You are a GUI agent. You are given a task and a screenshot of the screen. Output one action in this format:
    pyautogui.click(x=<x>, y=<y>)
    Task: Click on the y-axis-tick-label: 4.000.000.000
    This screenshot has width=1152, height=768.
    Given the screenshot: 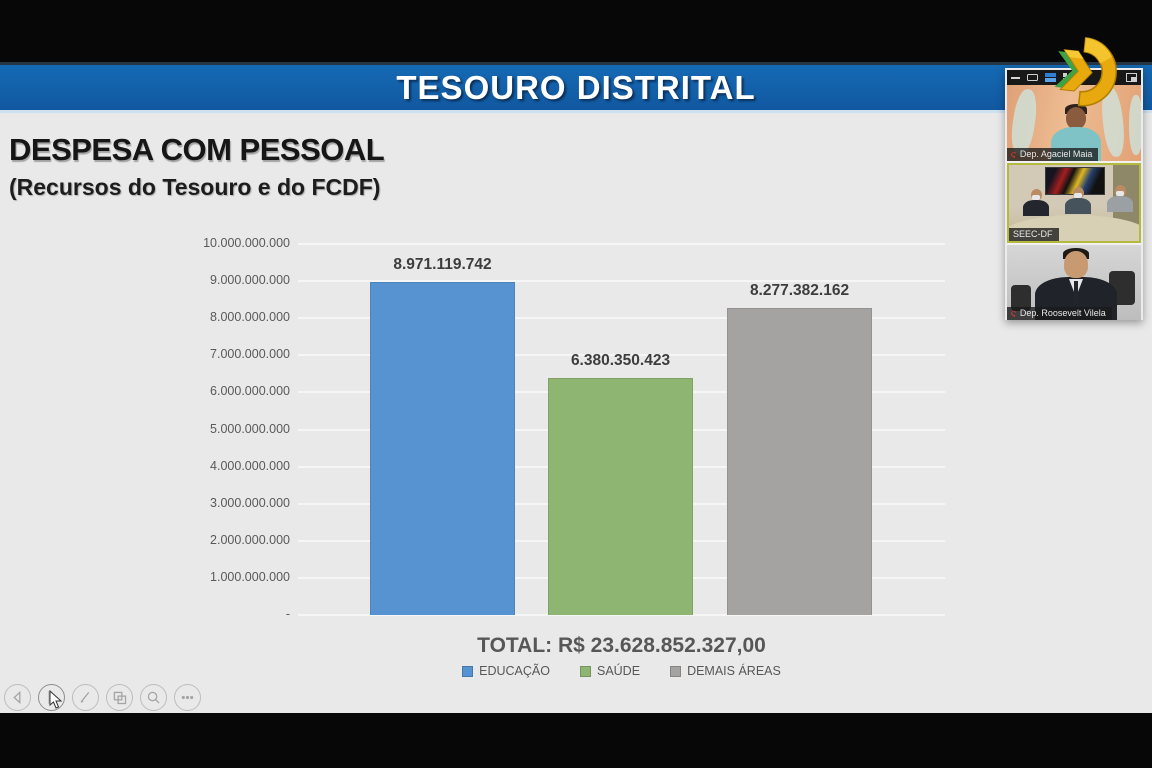 What is the action you would take?
    pyautogui.click(x=250, y=465)
    